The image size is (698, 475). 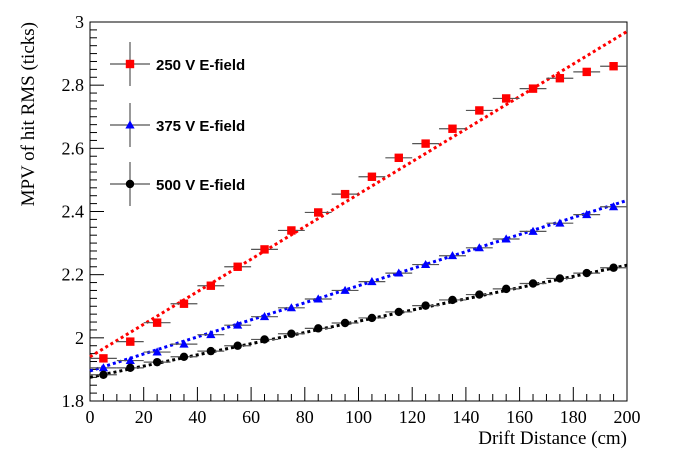 I want to click on x-tick-label: 40, so click(x=197, y=417).